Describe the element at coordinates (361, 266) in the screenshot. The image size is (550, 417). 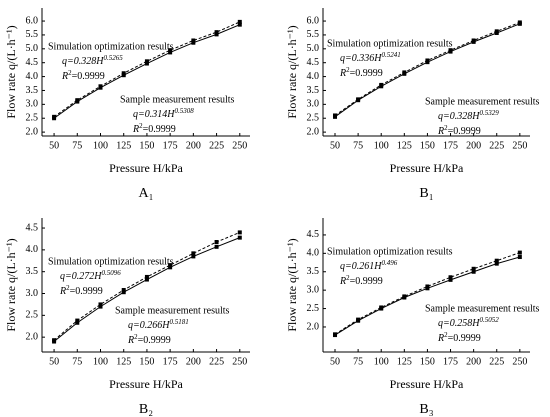
I see `equation-base: q=0.261H` at that location.